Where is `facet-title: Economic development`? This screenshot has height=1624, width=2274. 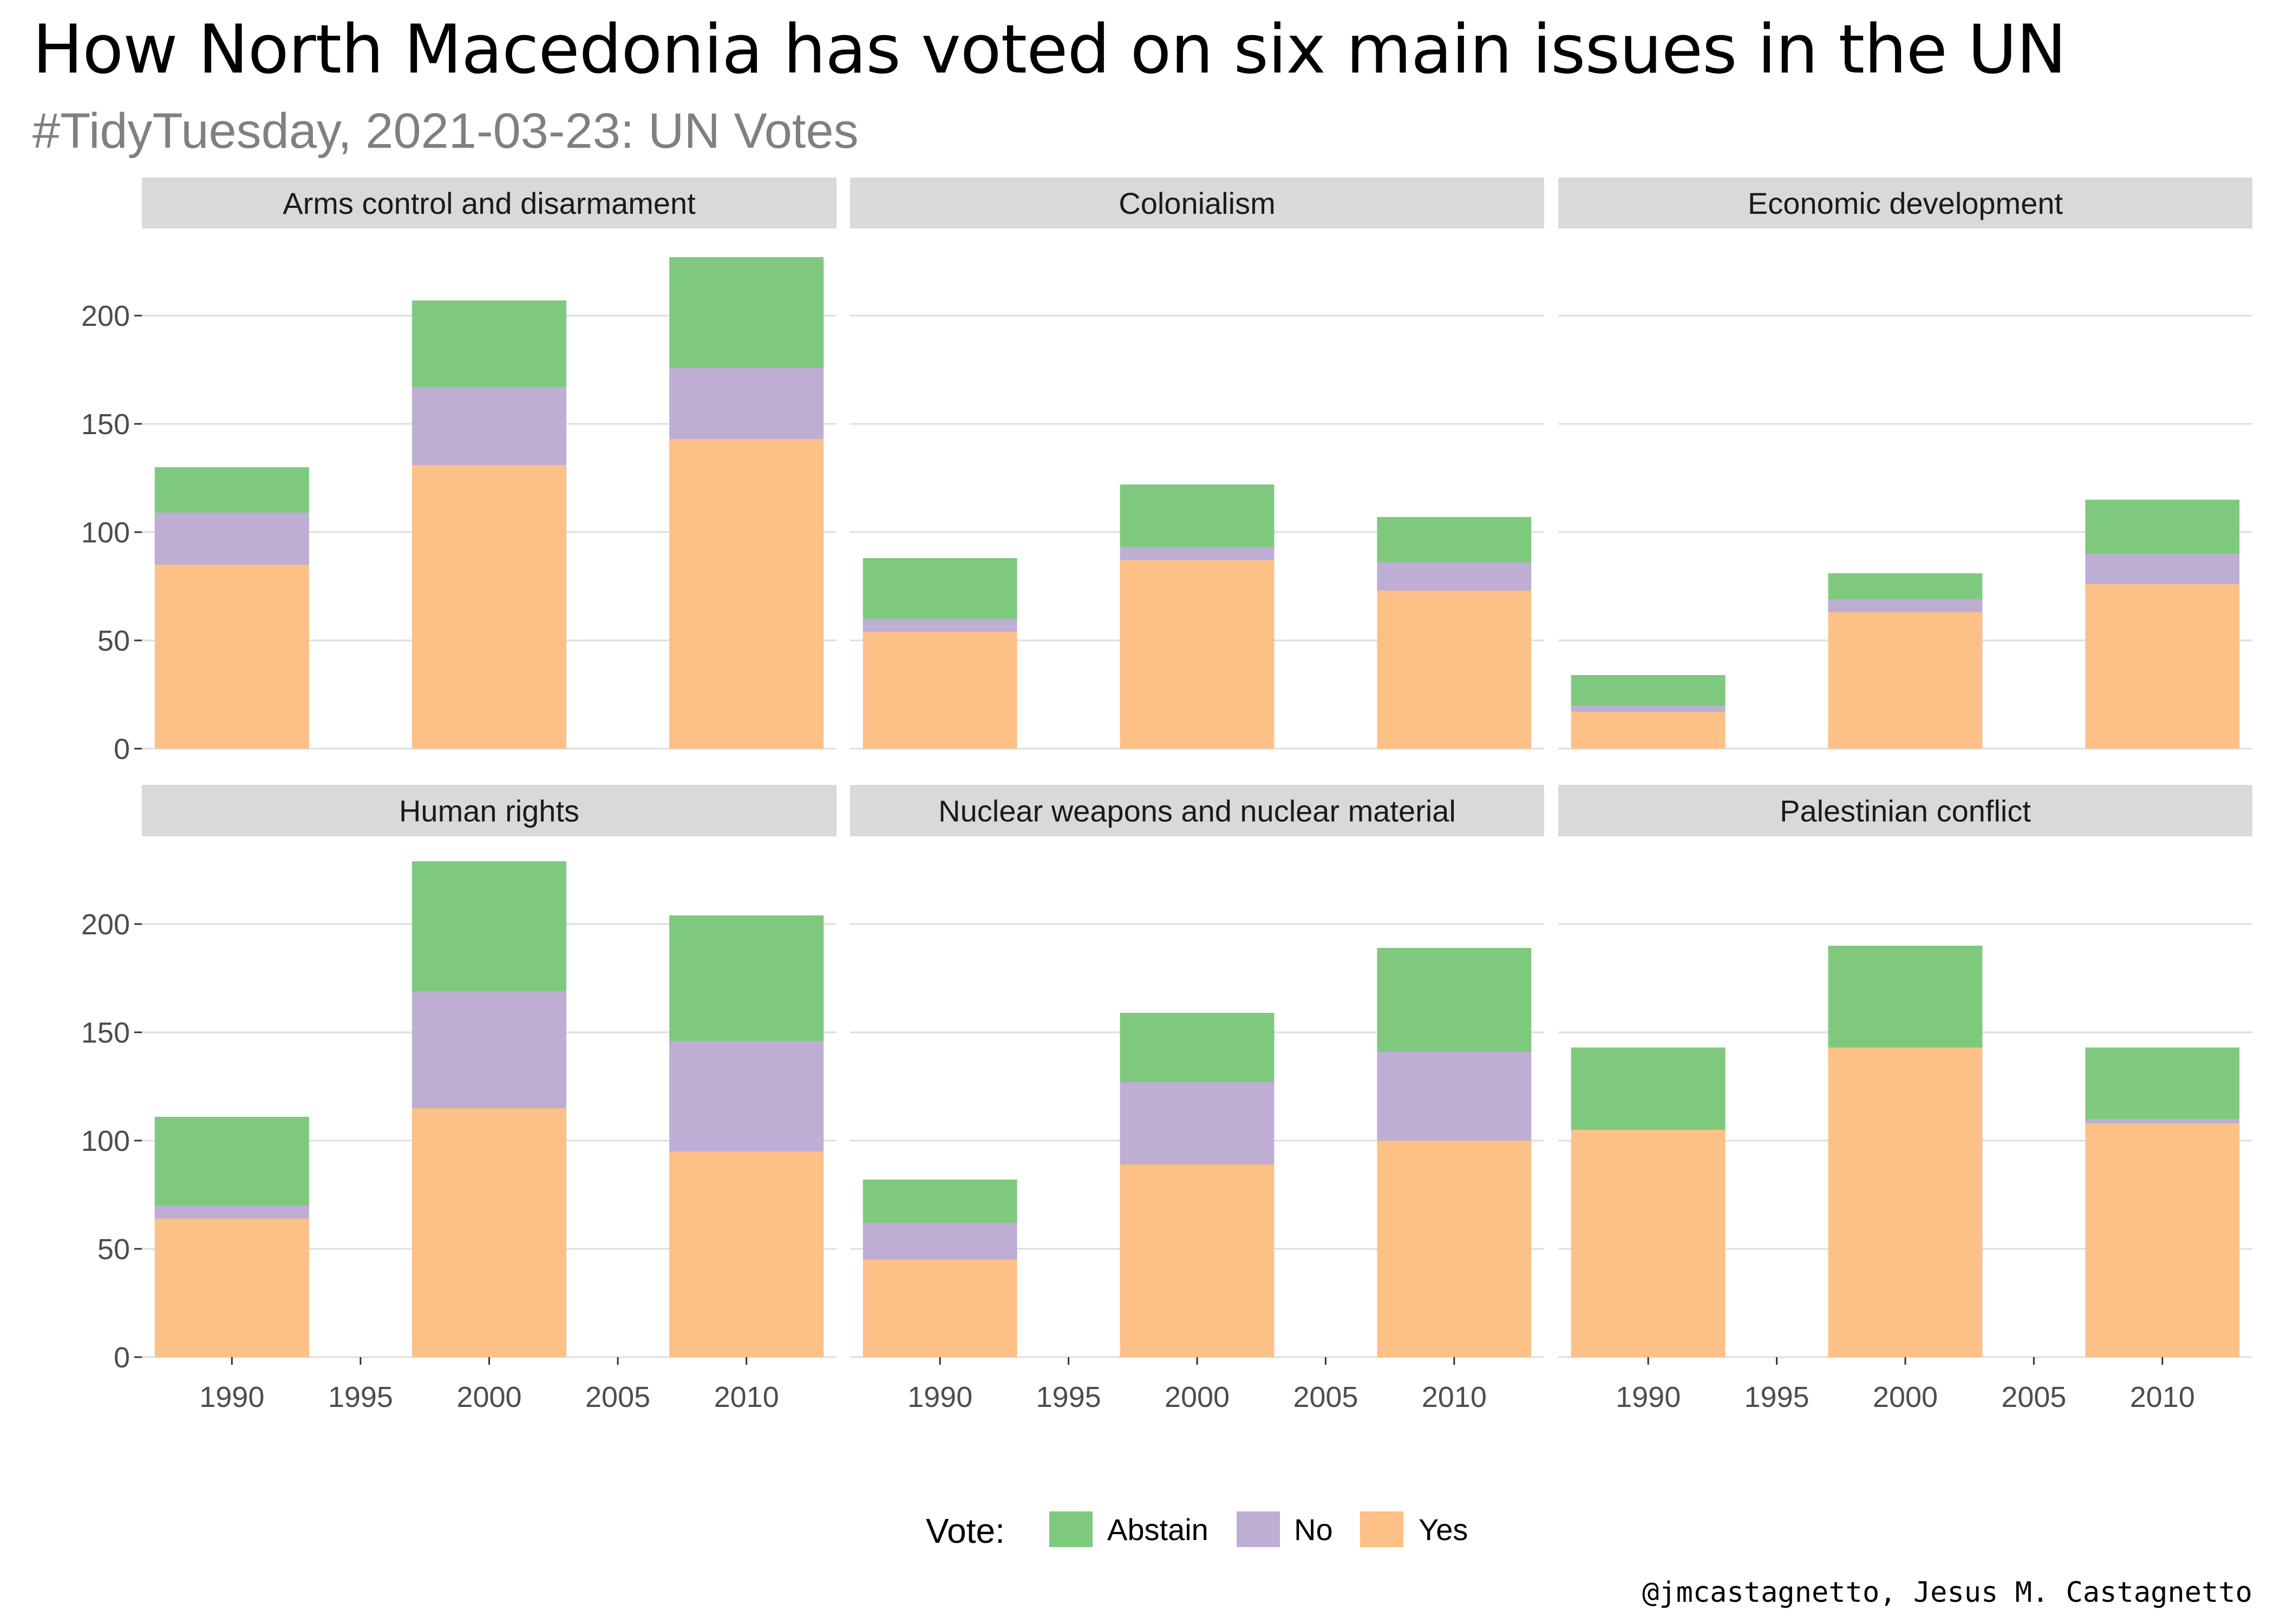 facet-title: Economic development is located at coordinates (1906, 203).